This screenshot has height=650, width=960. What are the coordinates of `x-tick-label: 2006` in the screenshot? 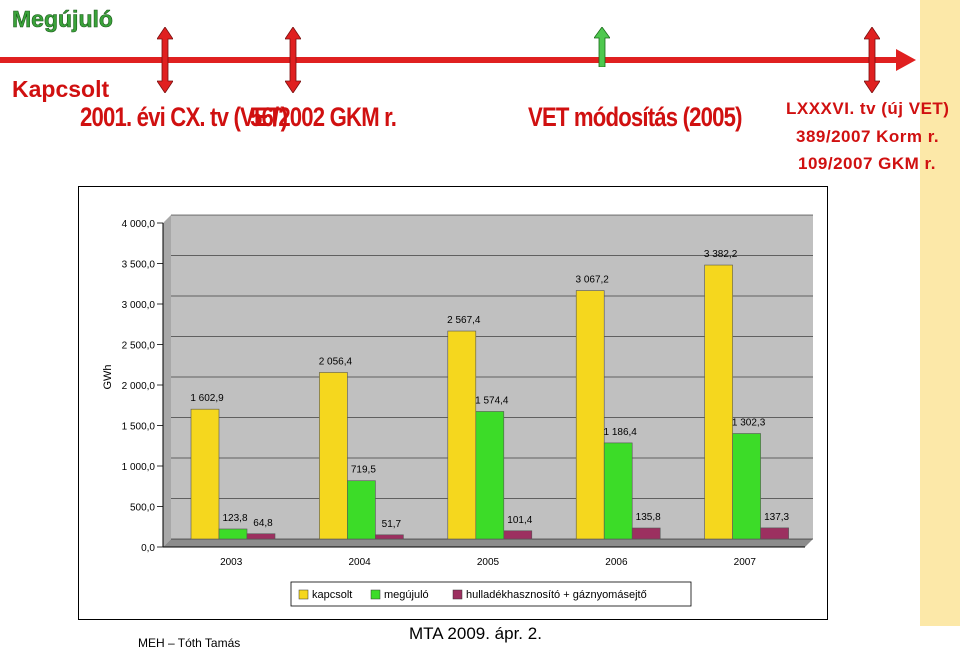 It's located at (616, 562).